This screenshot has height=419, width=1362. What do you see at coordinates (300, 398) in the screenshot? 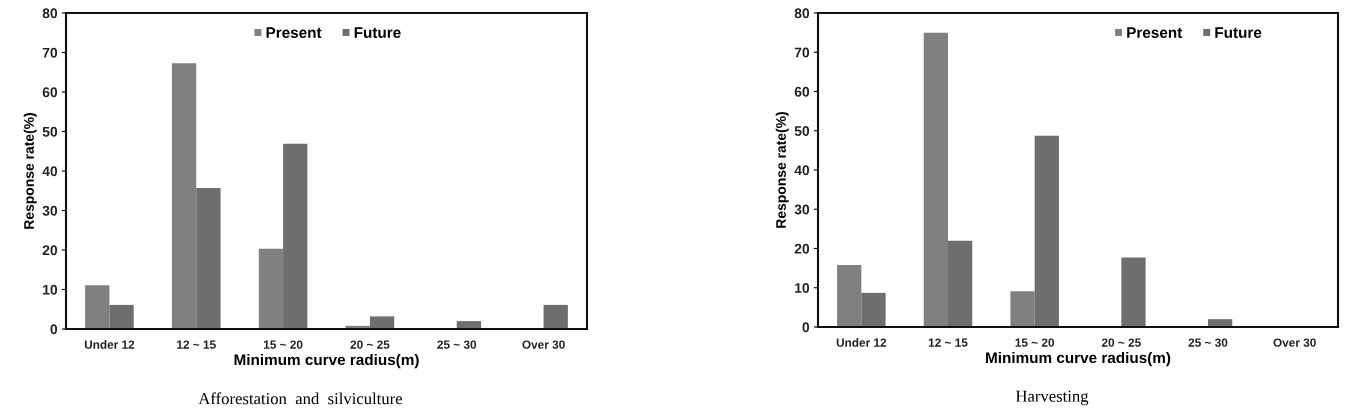
I see `text: Afforestation and silviculture` at bounding box center [300, 398].